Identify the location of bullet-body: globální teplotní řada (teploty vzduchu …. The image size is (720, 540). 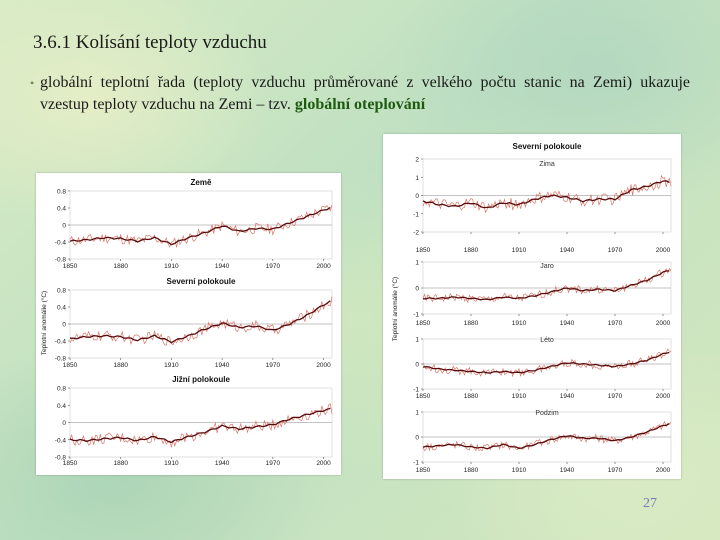
(365, 93).